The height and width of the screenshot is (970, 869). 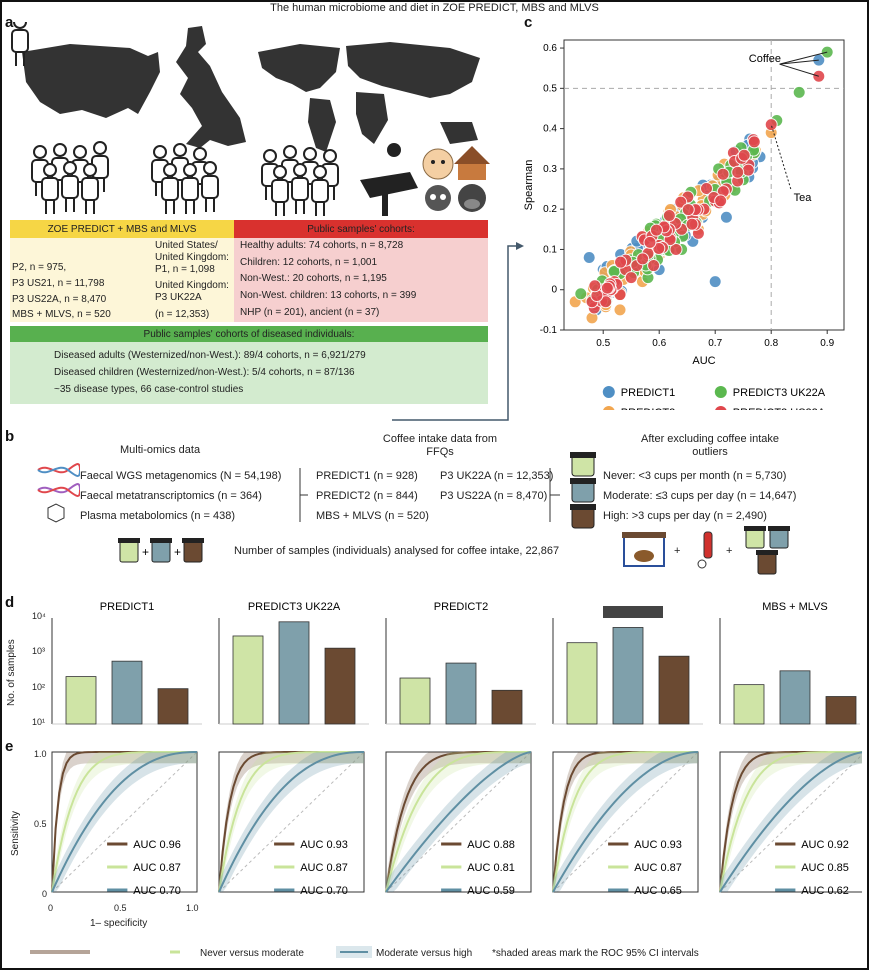 I want to click on diseased-box, so click(x=249, y=373).